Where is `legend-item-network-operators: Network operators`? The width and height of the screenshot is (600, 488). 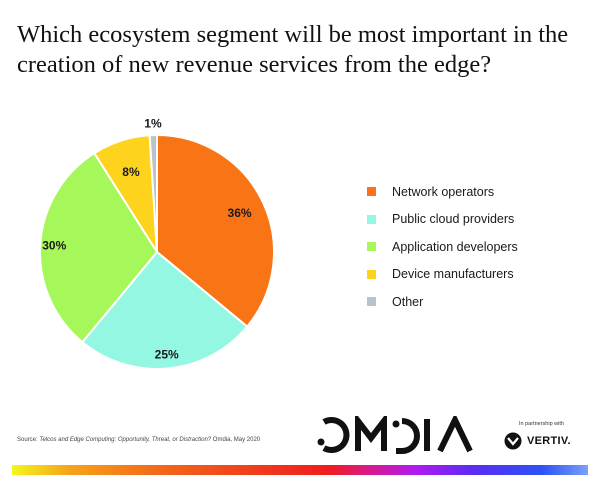
legend-item-network-operators: Network operators is located at coordinates (442, 192).